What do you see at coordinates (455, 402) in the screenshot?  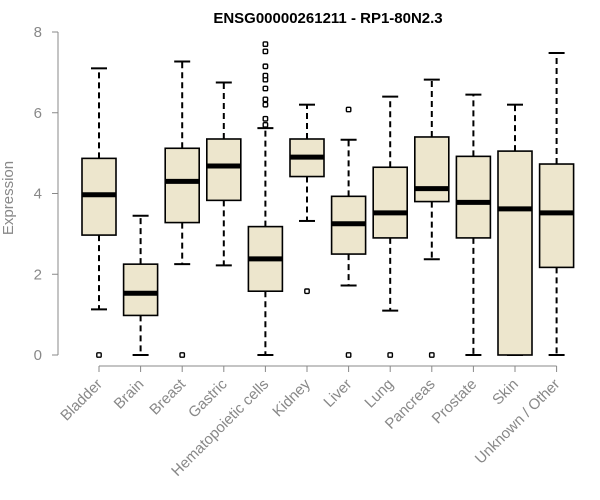 I see `x-tick-label: Prostate` at bounding box center [455, 402].